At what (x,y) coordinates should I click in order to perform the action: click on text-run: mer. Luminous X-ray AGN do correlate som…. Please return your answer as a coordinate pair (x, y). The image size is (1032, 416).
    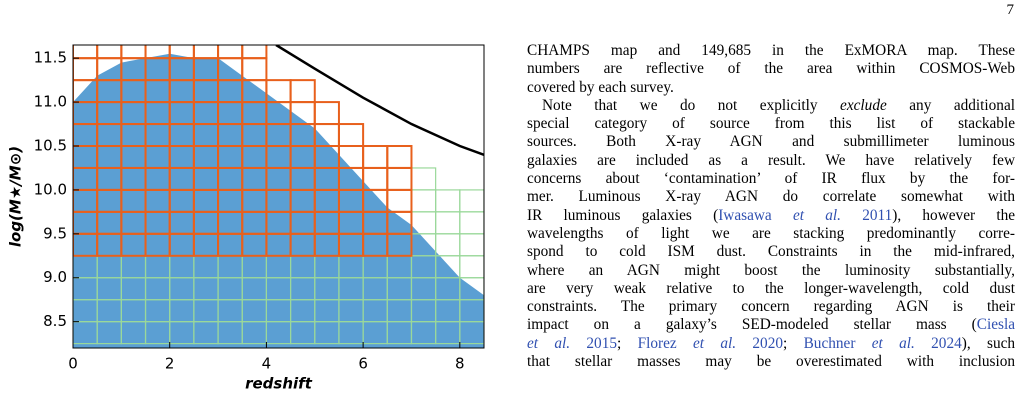
    Looking at the image, I should click on (771, 197).